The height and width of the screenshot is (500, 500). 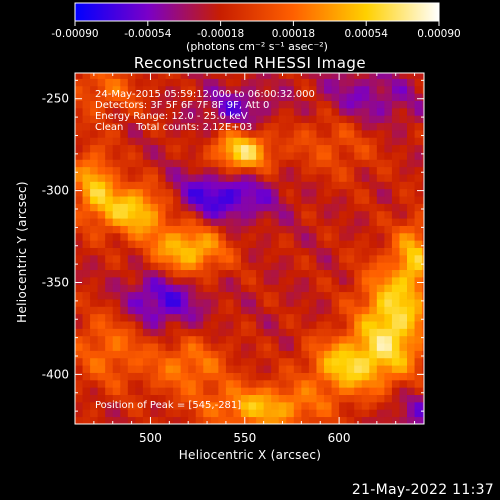 What do you see at coordinates (220, 34) in the screenshot?
I see `colorbar-tick-label: -0.00018` at bounding box center [220, 34].